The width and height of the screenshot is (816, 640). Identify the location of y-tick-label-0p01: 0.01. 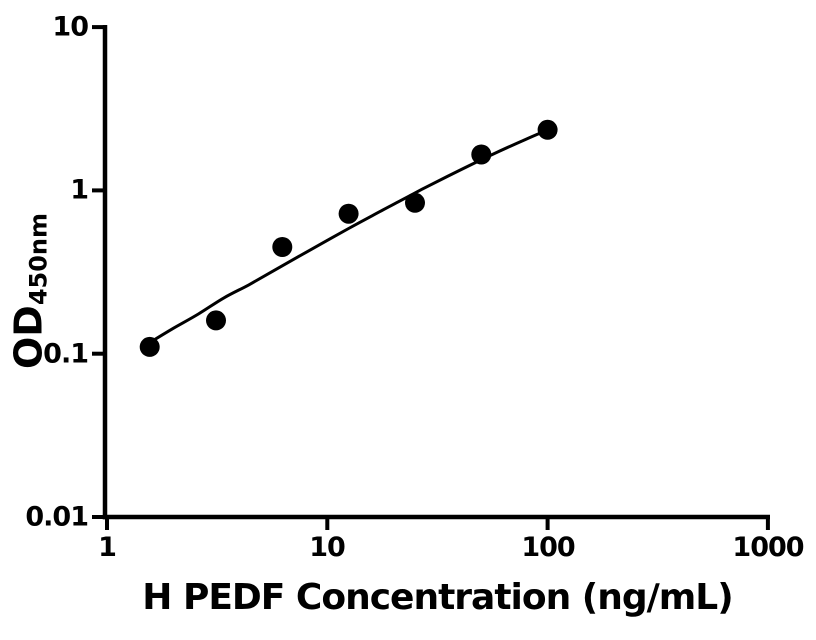
(57, 517).